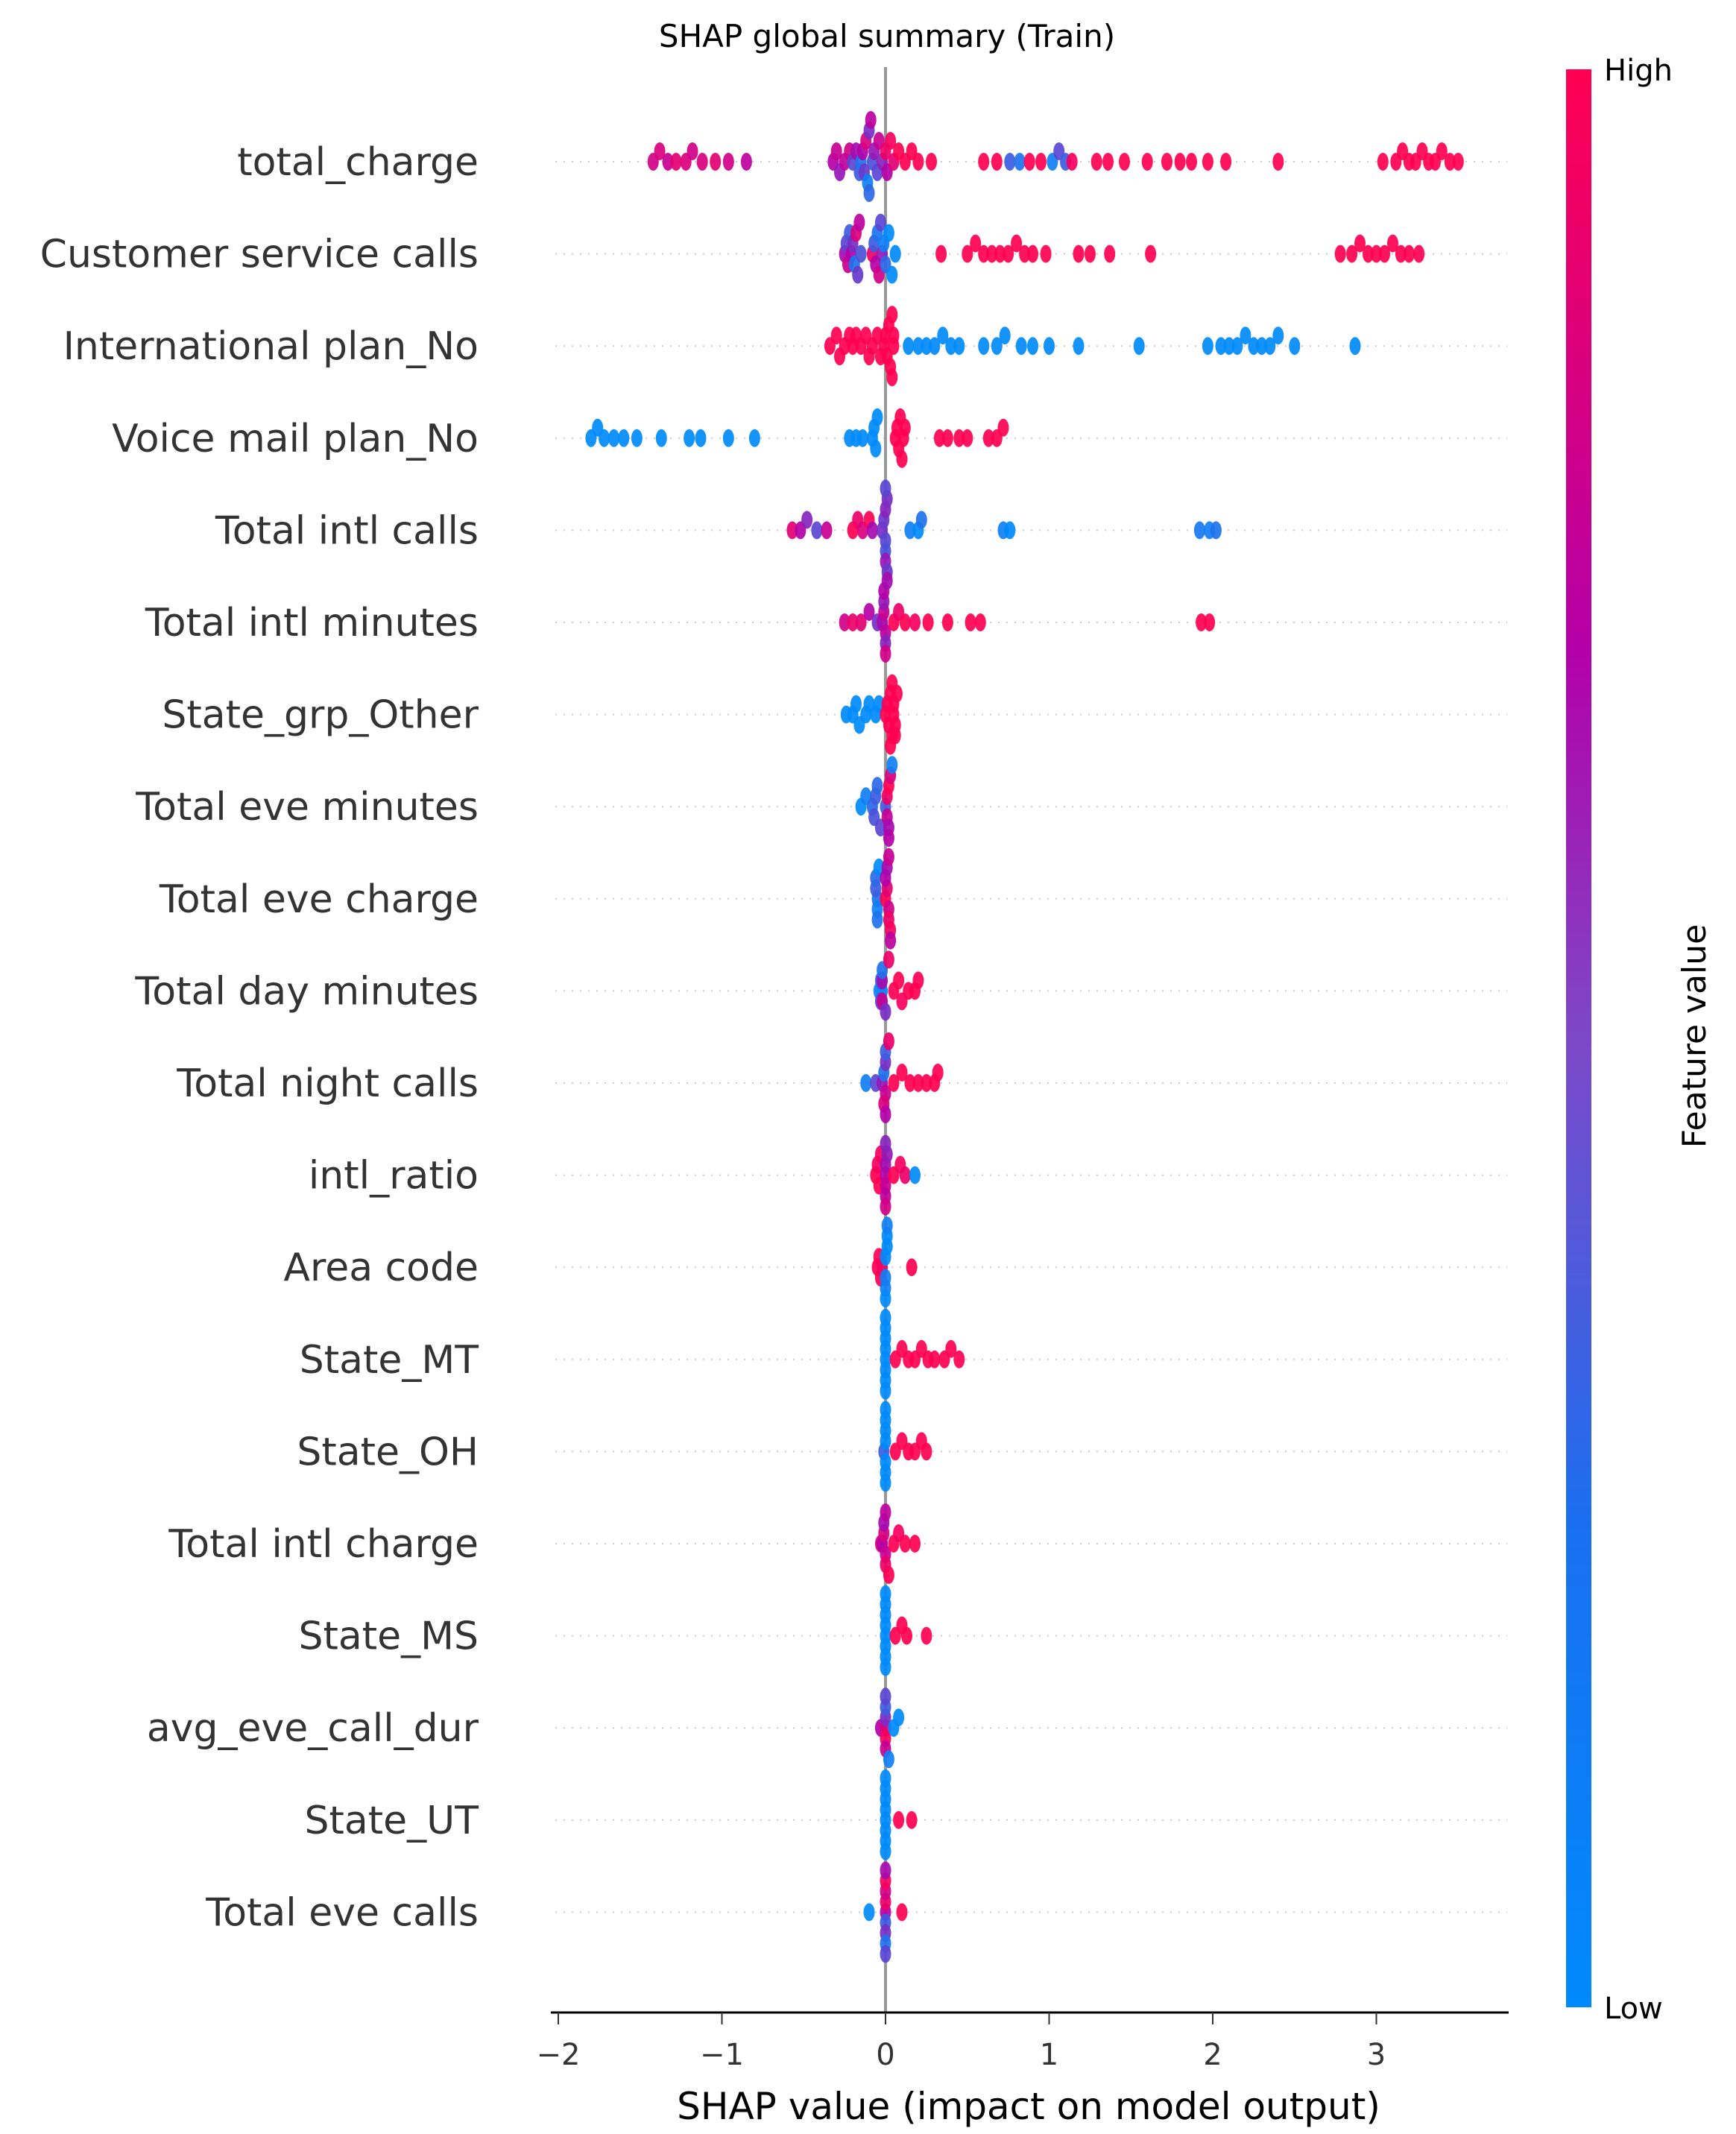  What do you see at coordinates (312, 623) in the screenshot?
I see `feature-label: Total intl minutes` at bounding box center [312, 623].